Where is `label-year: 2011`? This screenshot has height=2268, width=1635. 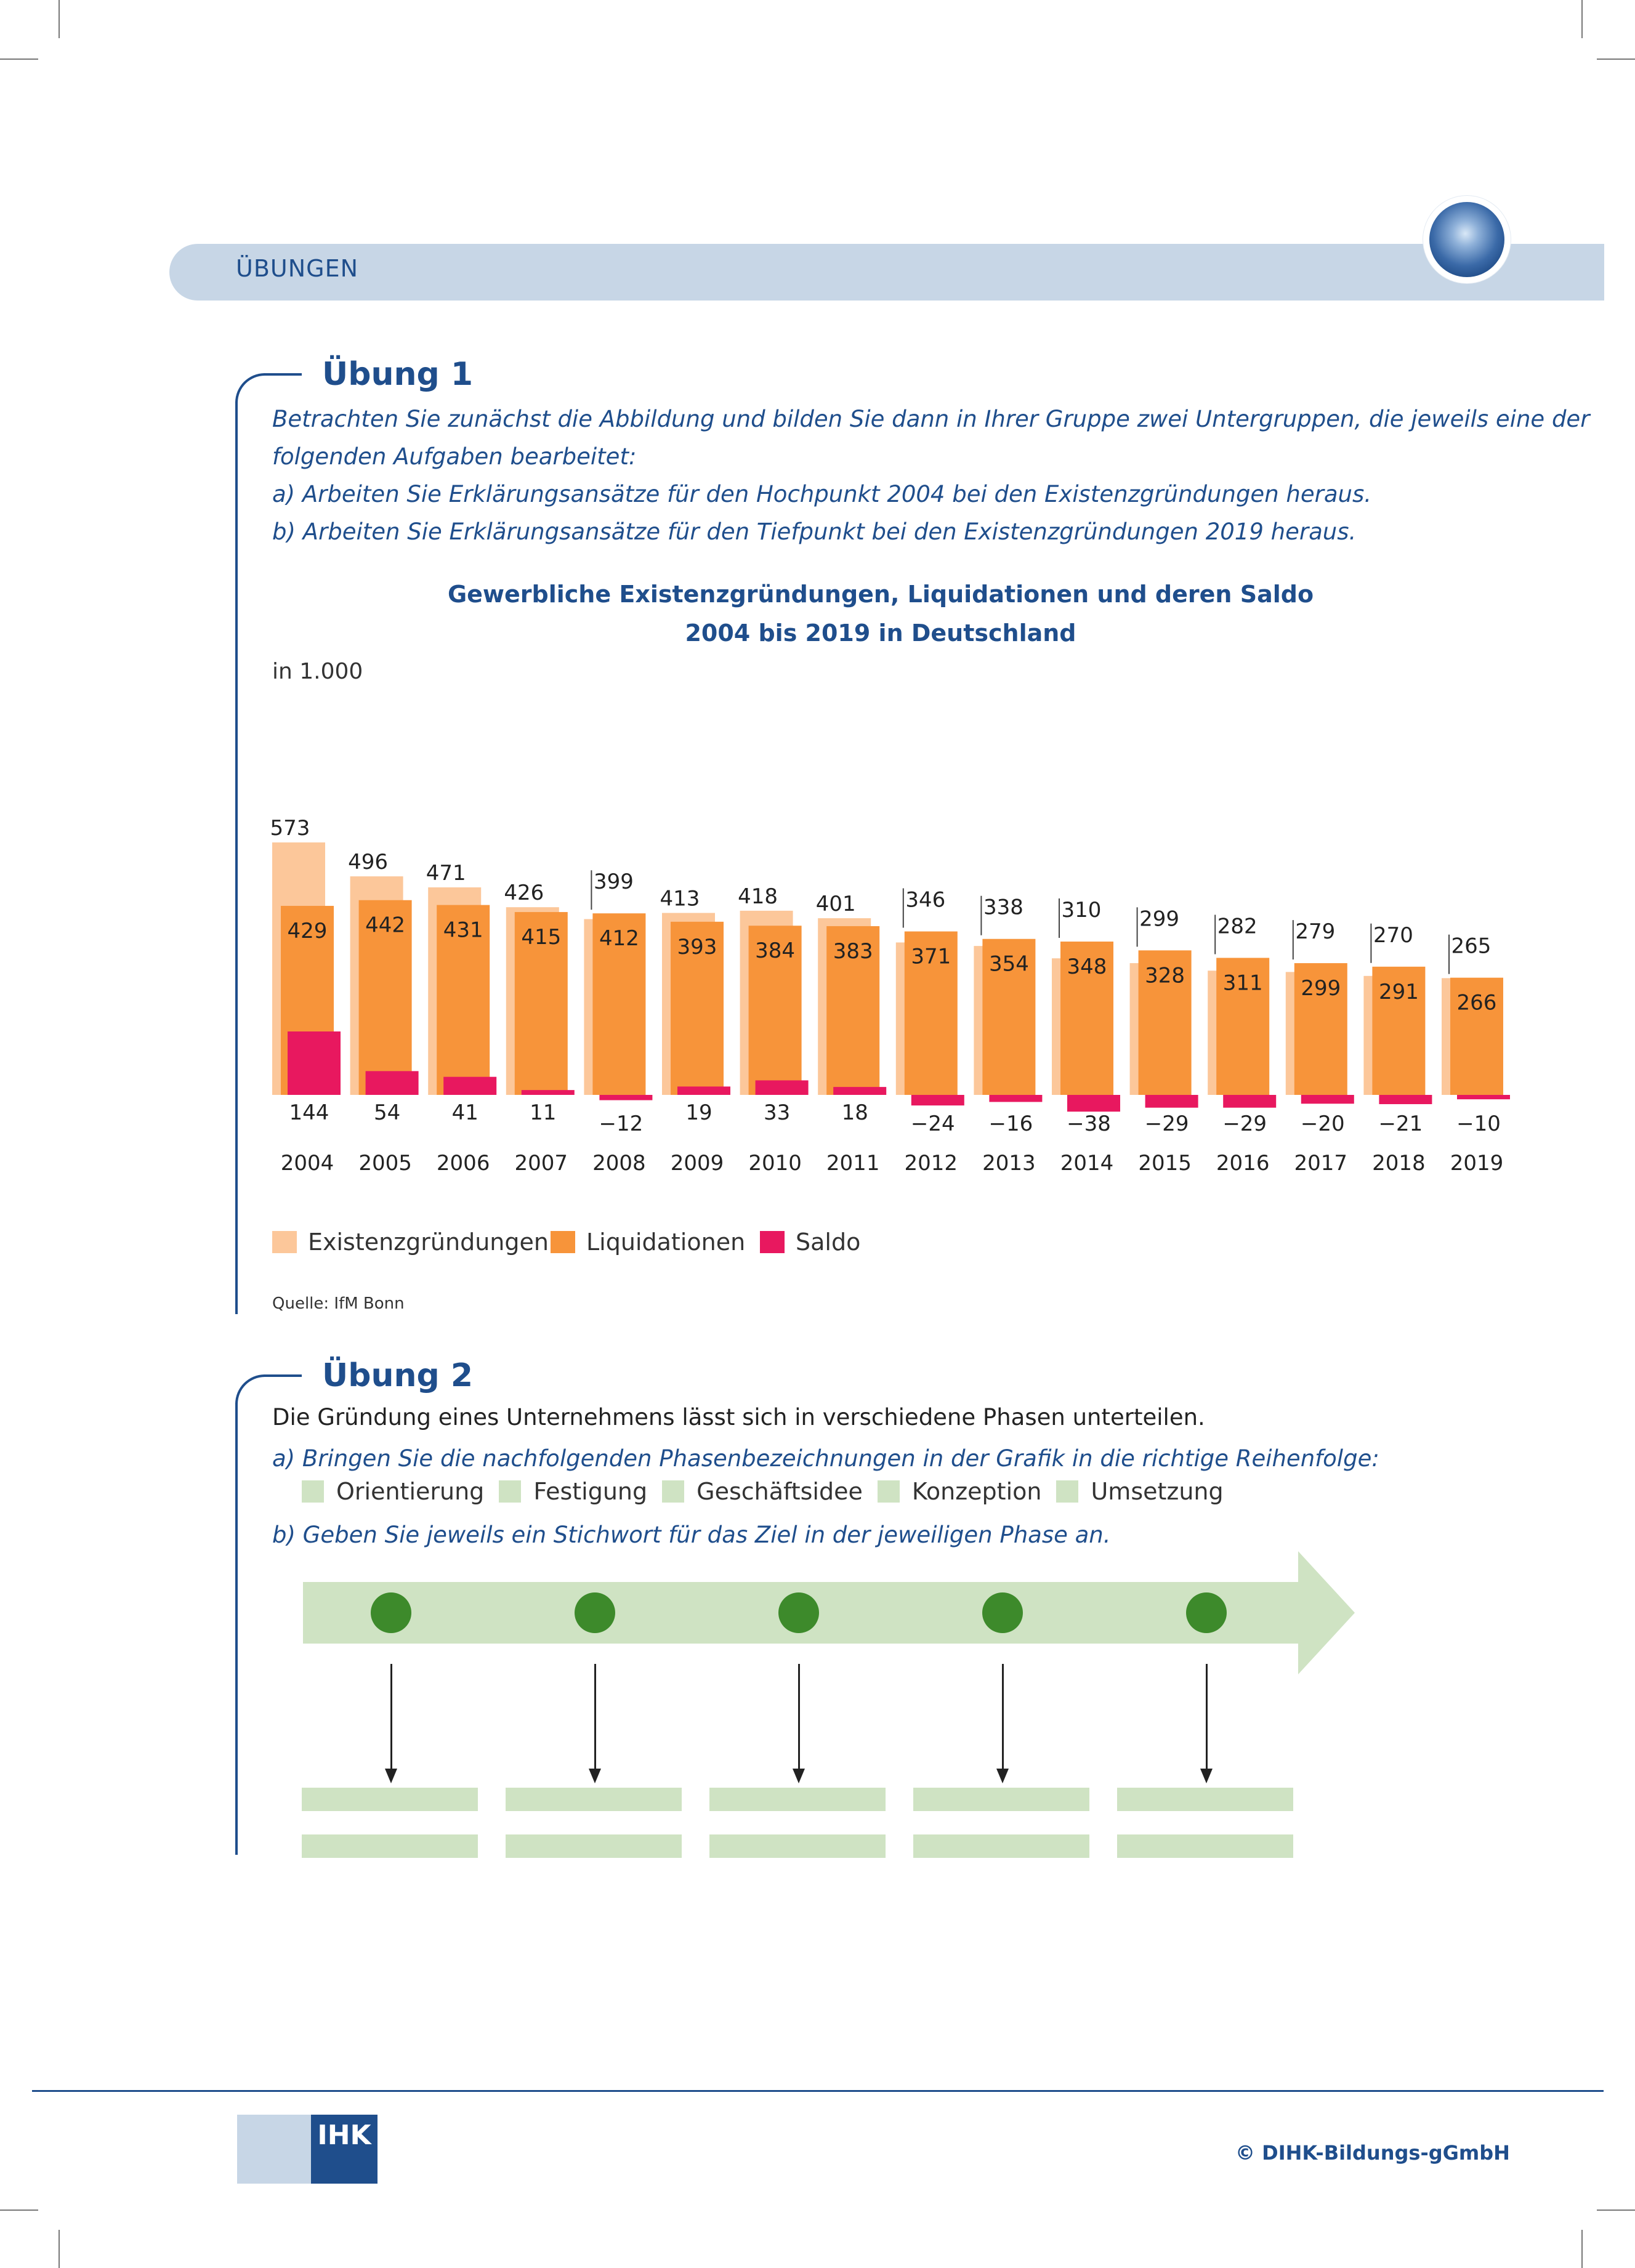 label-year: 2011 is located at coordinates (853, 1163).